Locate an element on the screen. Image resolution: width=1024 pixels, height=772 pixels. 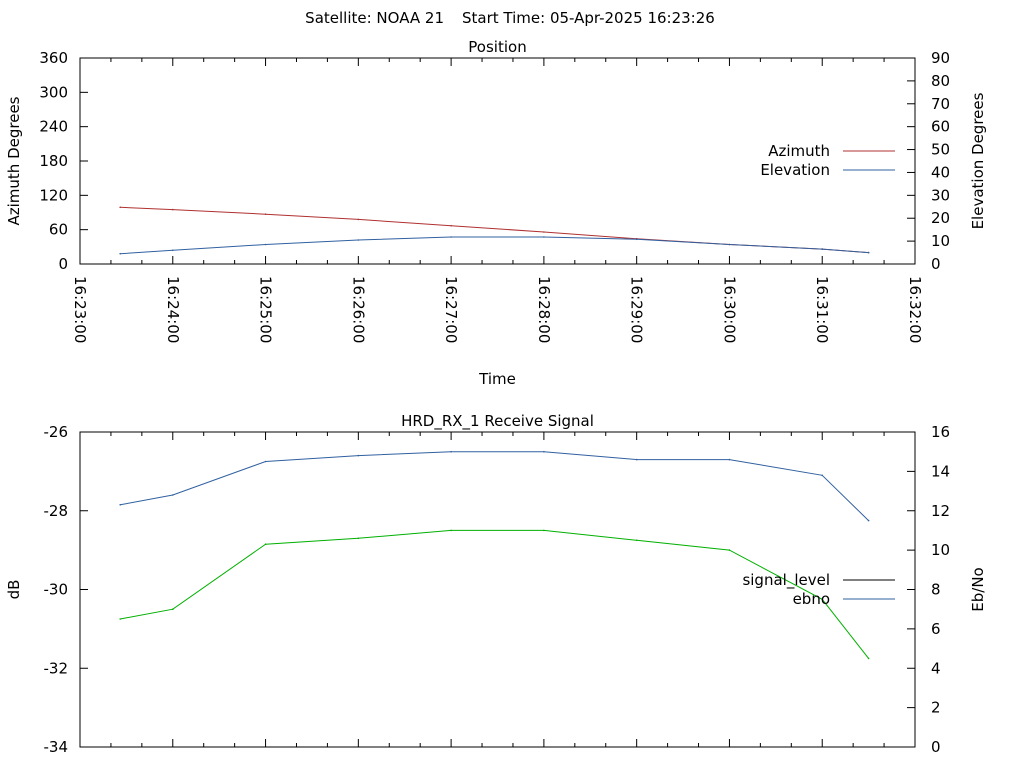
signal-y2-tick-label: 8 is located at coordinates (936, 590).